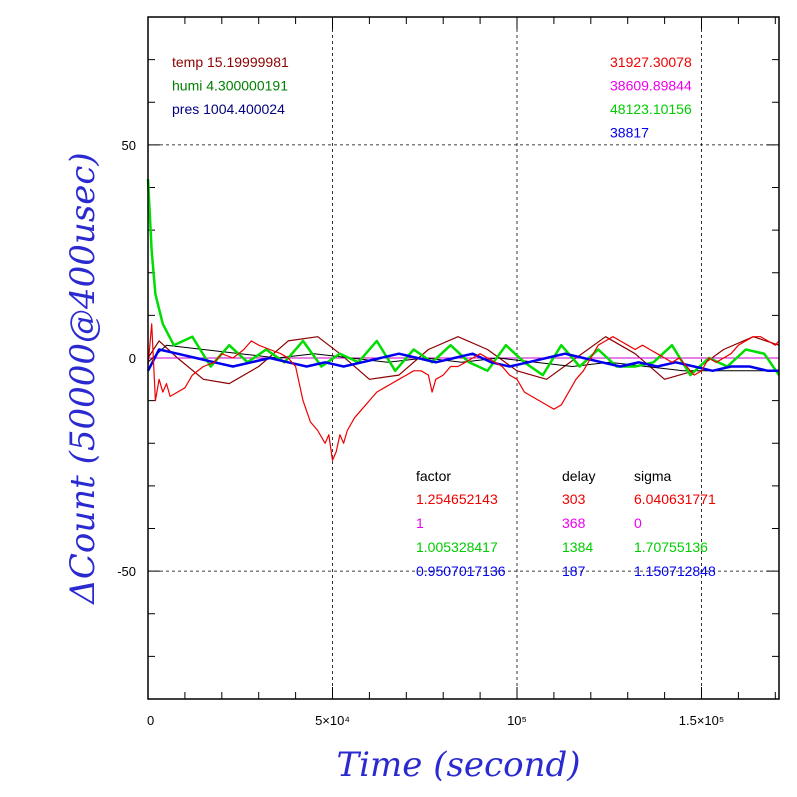 This screenshot has width=797, height=797. Describe the element at coordinates (420, 523) in the screenshot. I see `stats-cell: 1` at that location.